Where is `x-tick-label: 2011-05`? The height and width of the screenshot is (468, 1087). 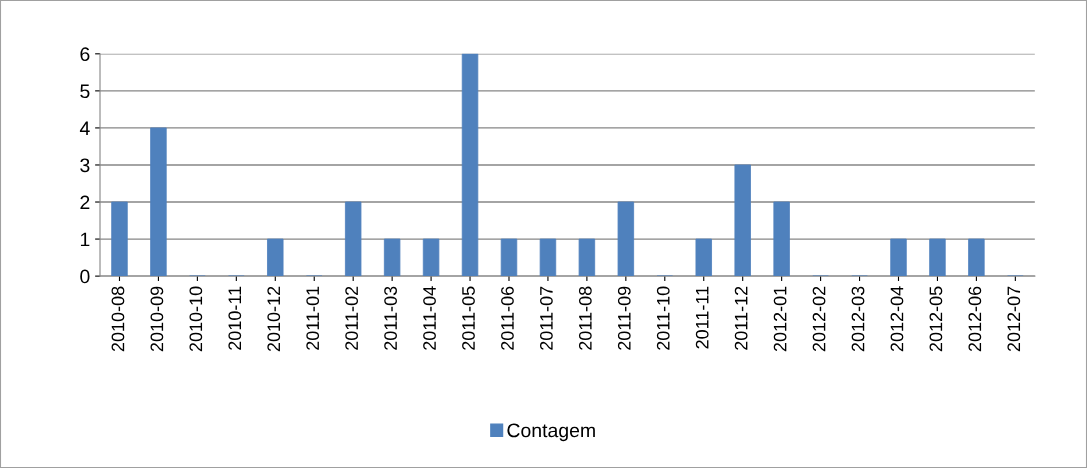 x-tick-label: 2011-05 is located at coordinates (468, 318).